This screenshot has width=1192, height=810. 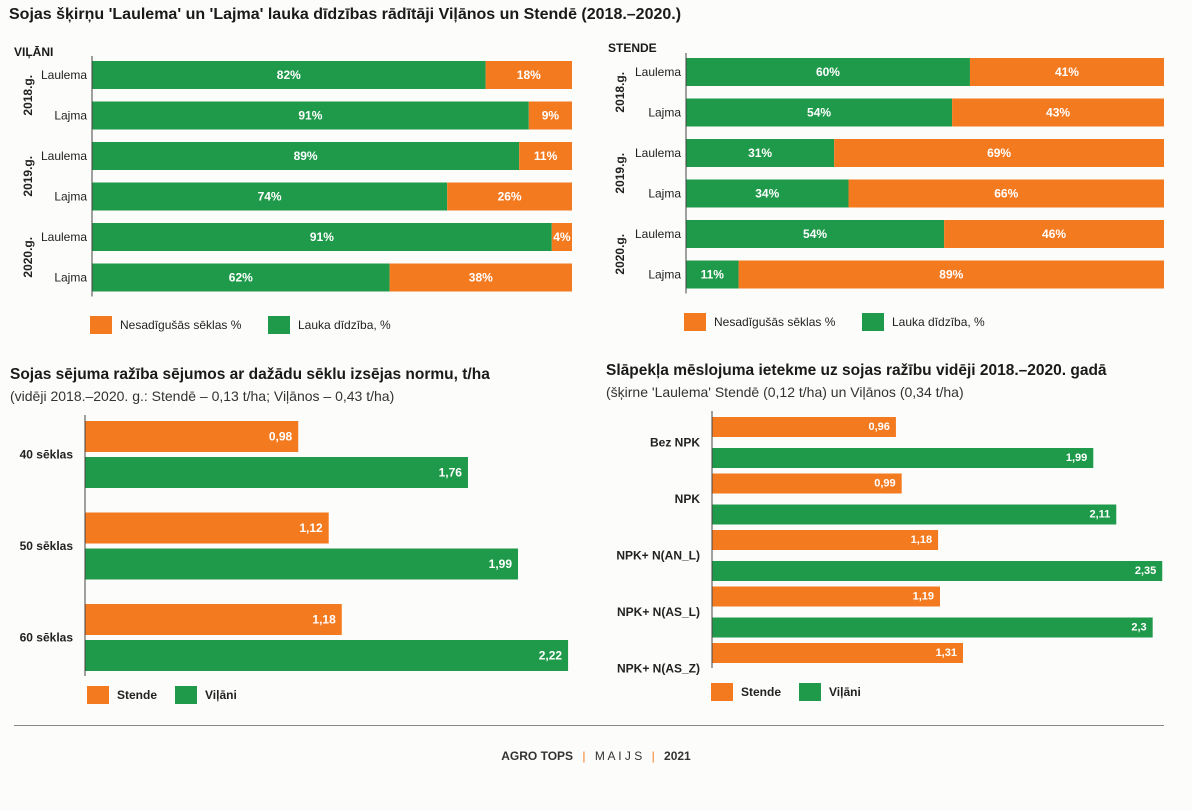 I want to click on data-label-green-0-4: 91%, so click(x=322, y=237).